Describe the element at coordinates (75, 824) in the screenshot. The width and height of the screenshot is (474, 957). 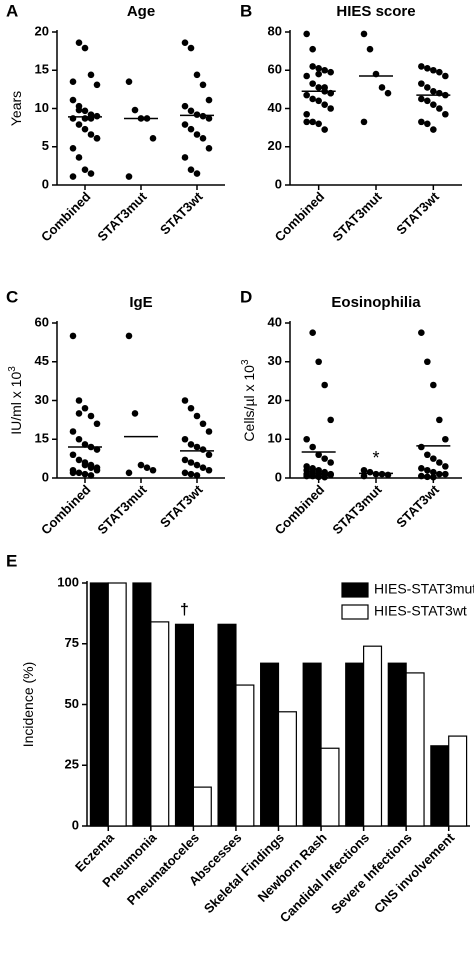
I see `y-tick-label: 0` at that location.